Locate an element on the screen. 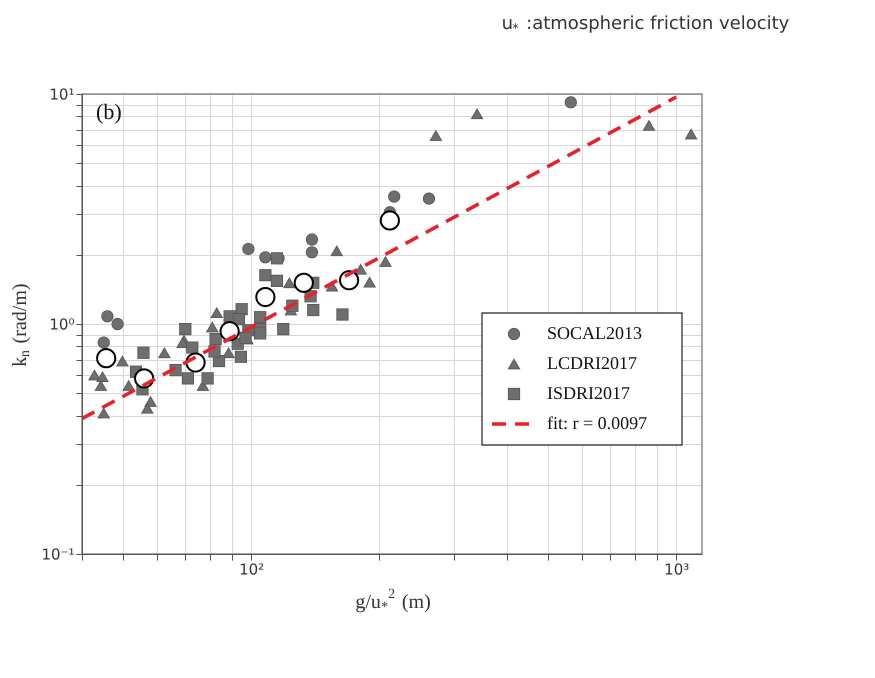 The image size is (875, 678). legend-label: fit: r = 0.0097 is located at coordinates (597, 423).